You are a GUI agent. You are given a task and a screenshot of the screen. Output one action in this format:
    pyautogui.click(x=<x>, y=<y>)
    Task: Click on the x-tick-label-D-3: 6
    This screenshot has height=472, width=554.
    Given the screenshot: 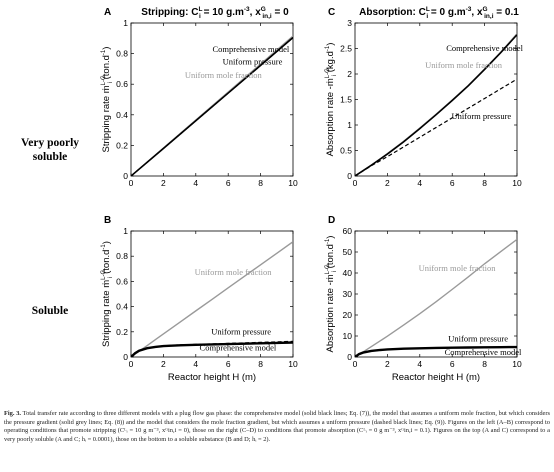 What is the action you would take?
    pyautogui.click(x=452, y=364)
    